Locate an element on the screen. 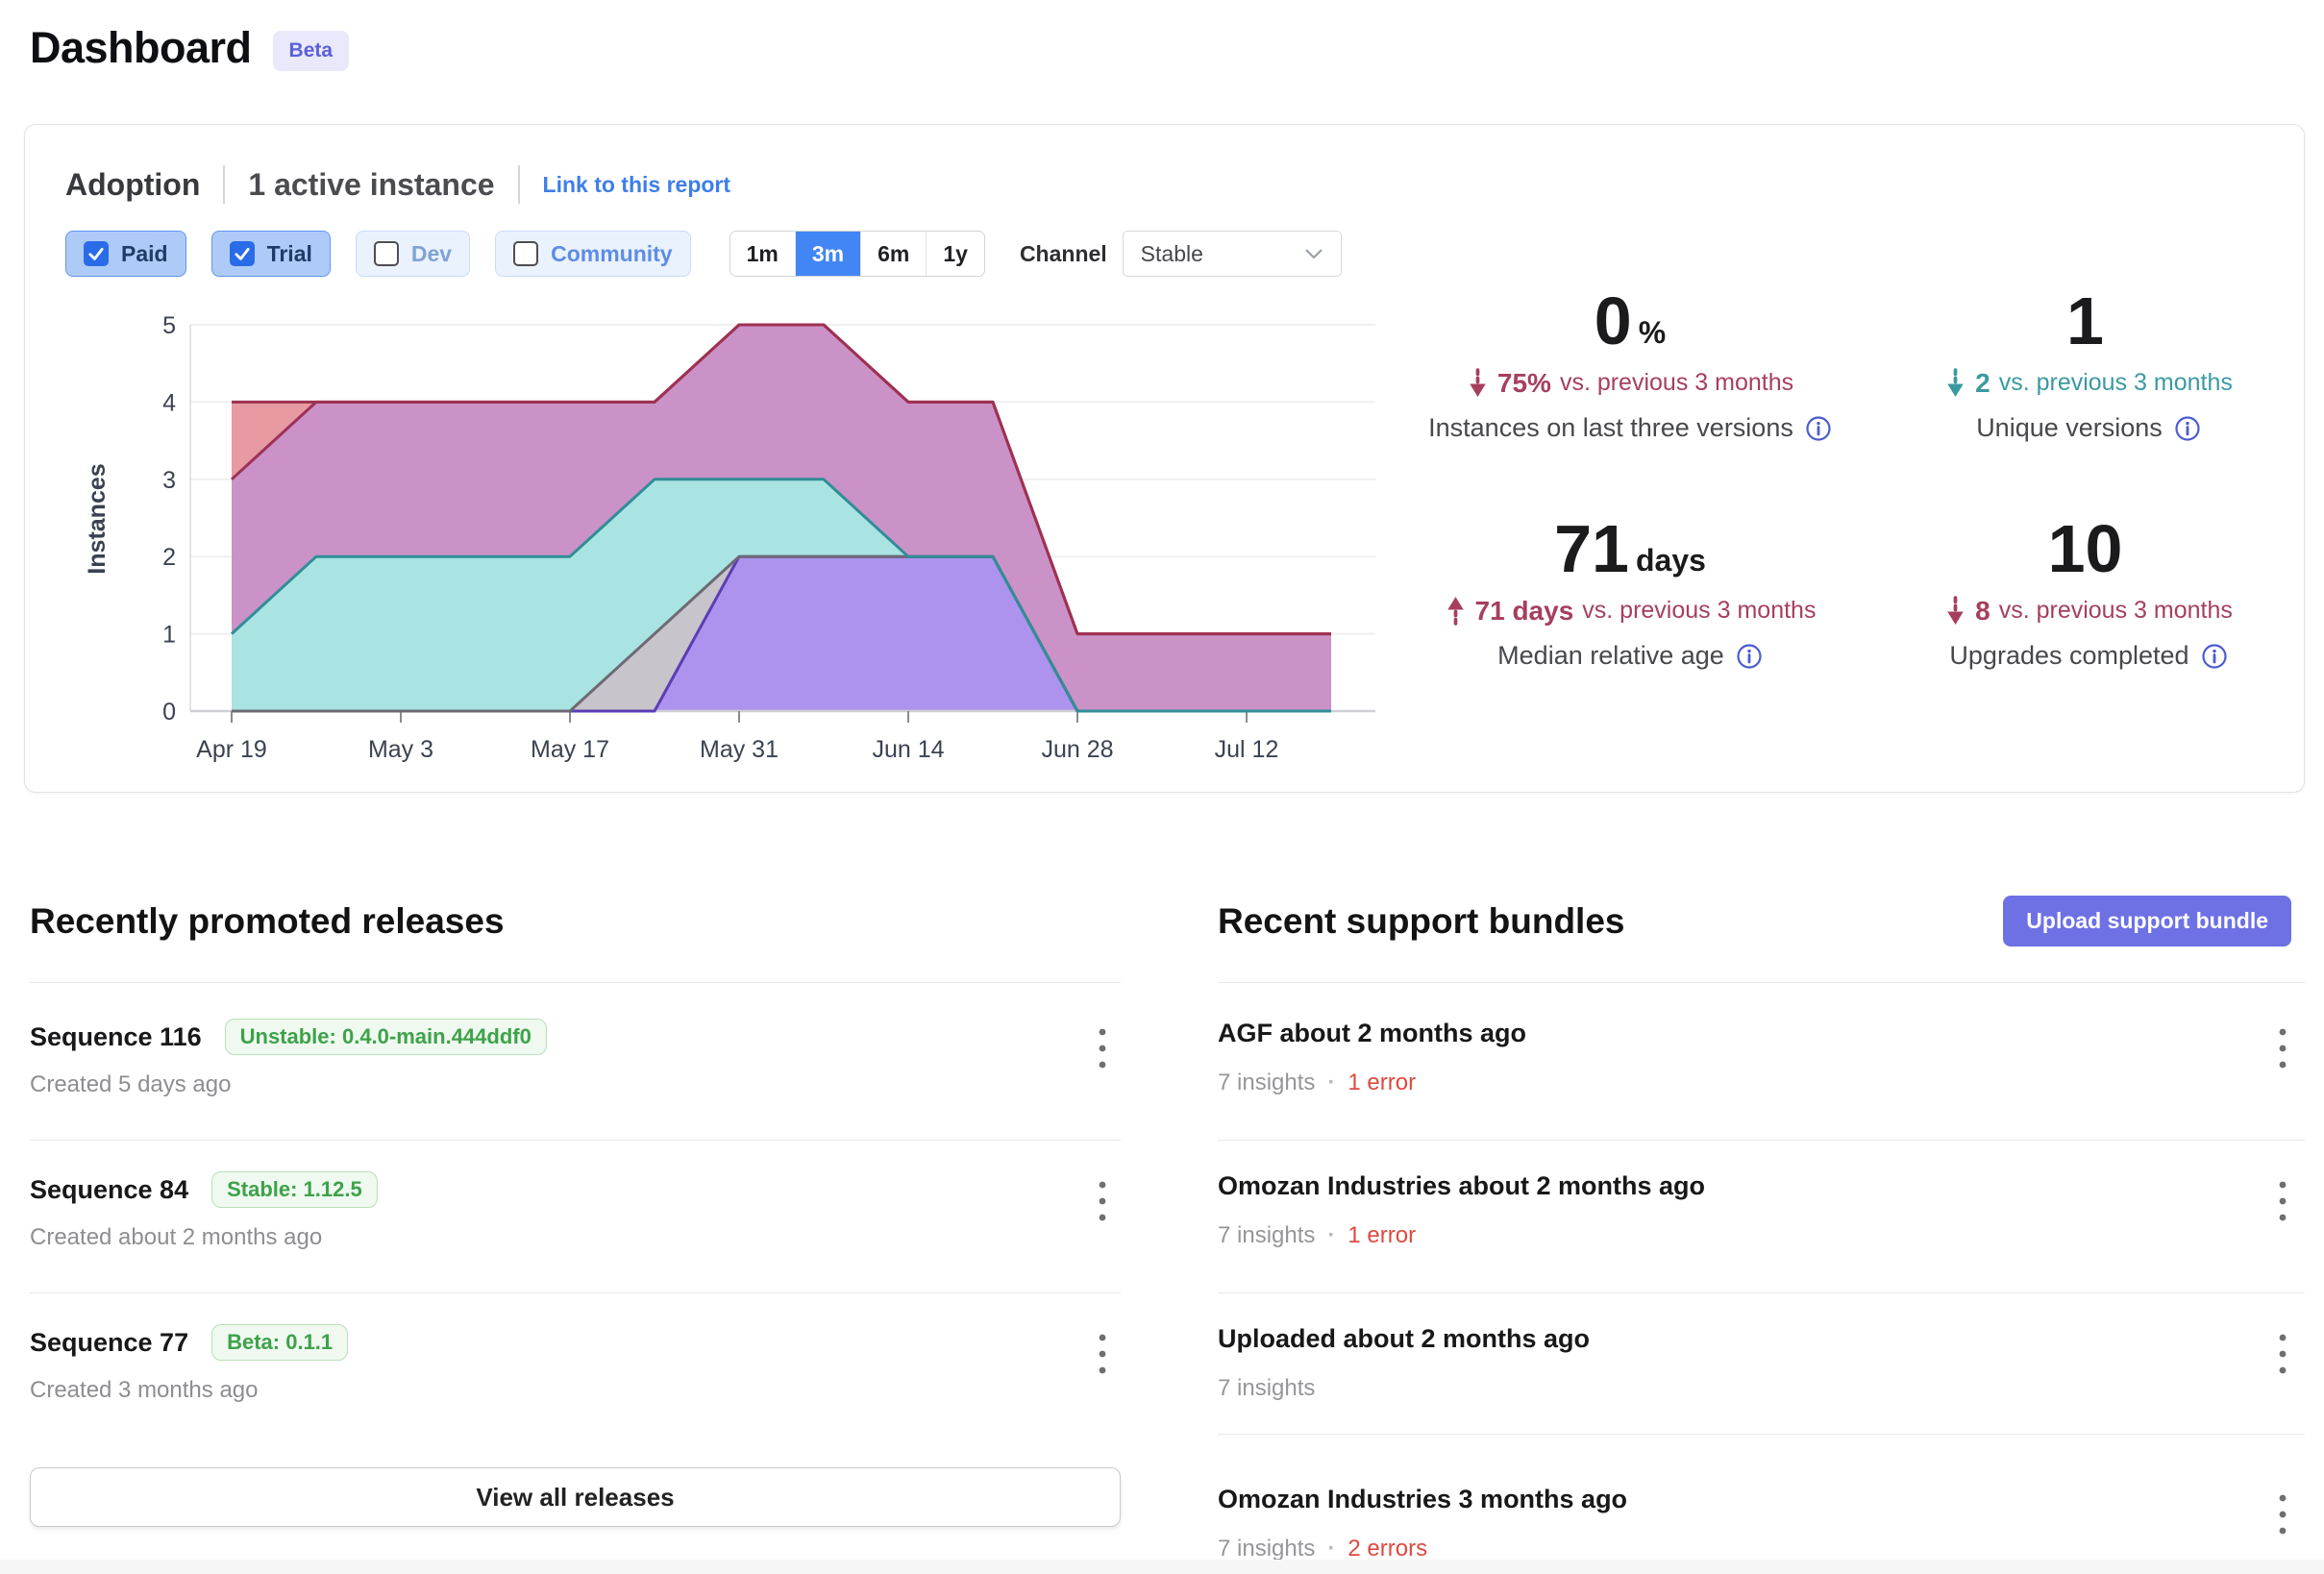  license-filters: Paid Trial Dev Community is located at coordinates (378, 254).